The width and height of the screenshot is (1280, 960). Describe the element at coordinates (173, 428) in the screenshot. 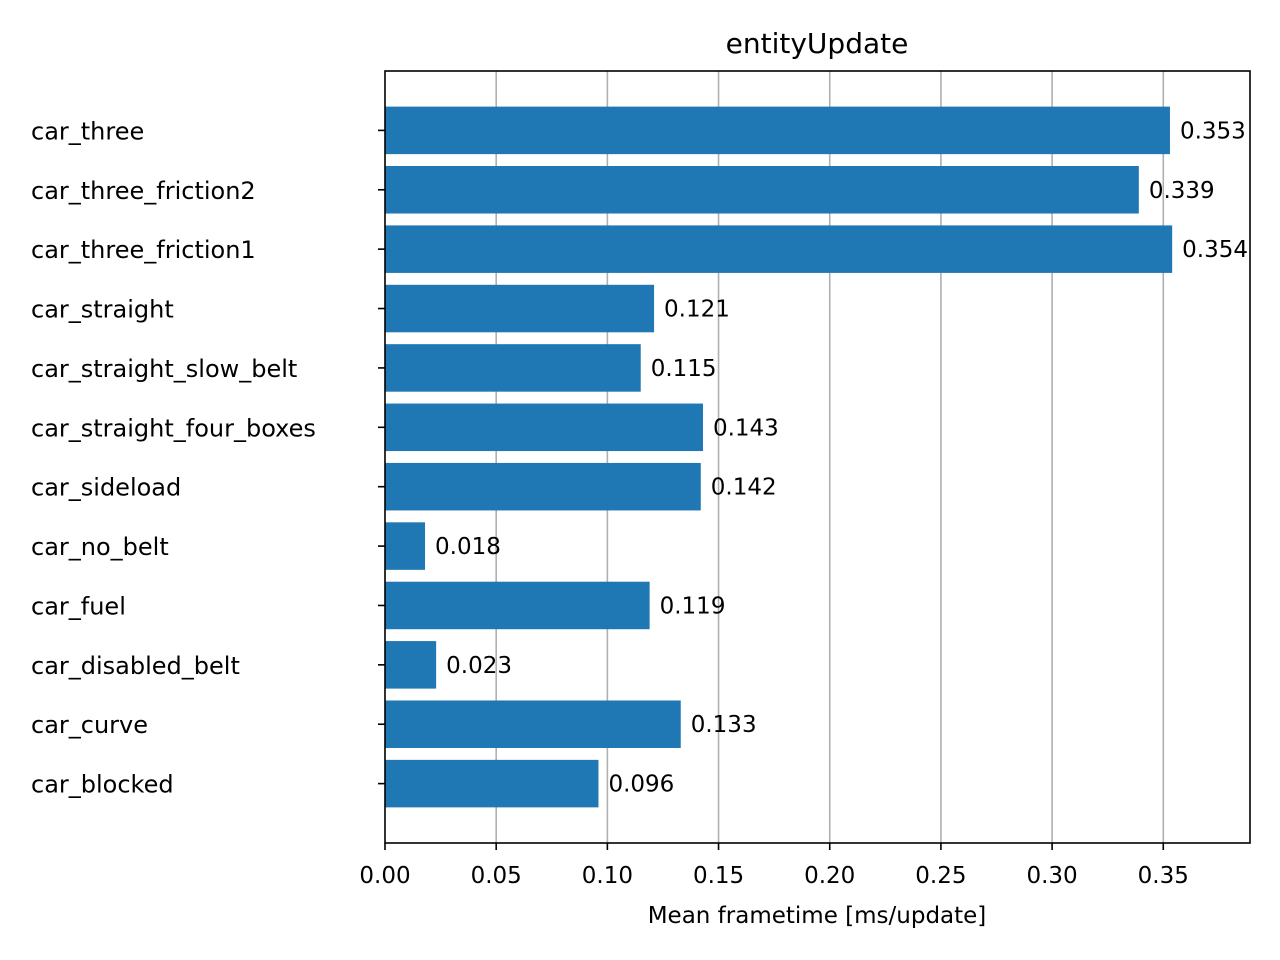

I see `category-label: car_straight_four_boxes` at that location.